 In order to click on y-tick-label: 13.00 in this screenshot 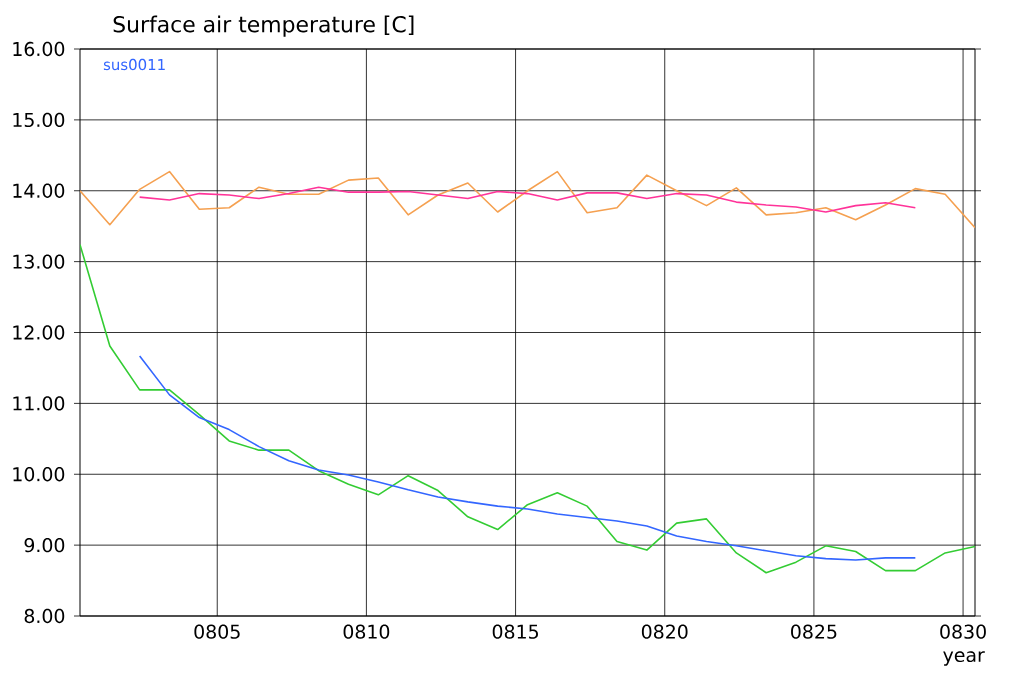, I will do `click(39, 261)`.